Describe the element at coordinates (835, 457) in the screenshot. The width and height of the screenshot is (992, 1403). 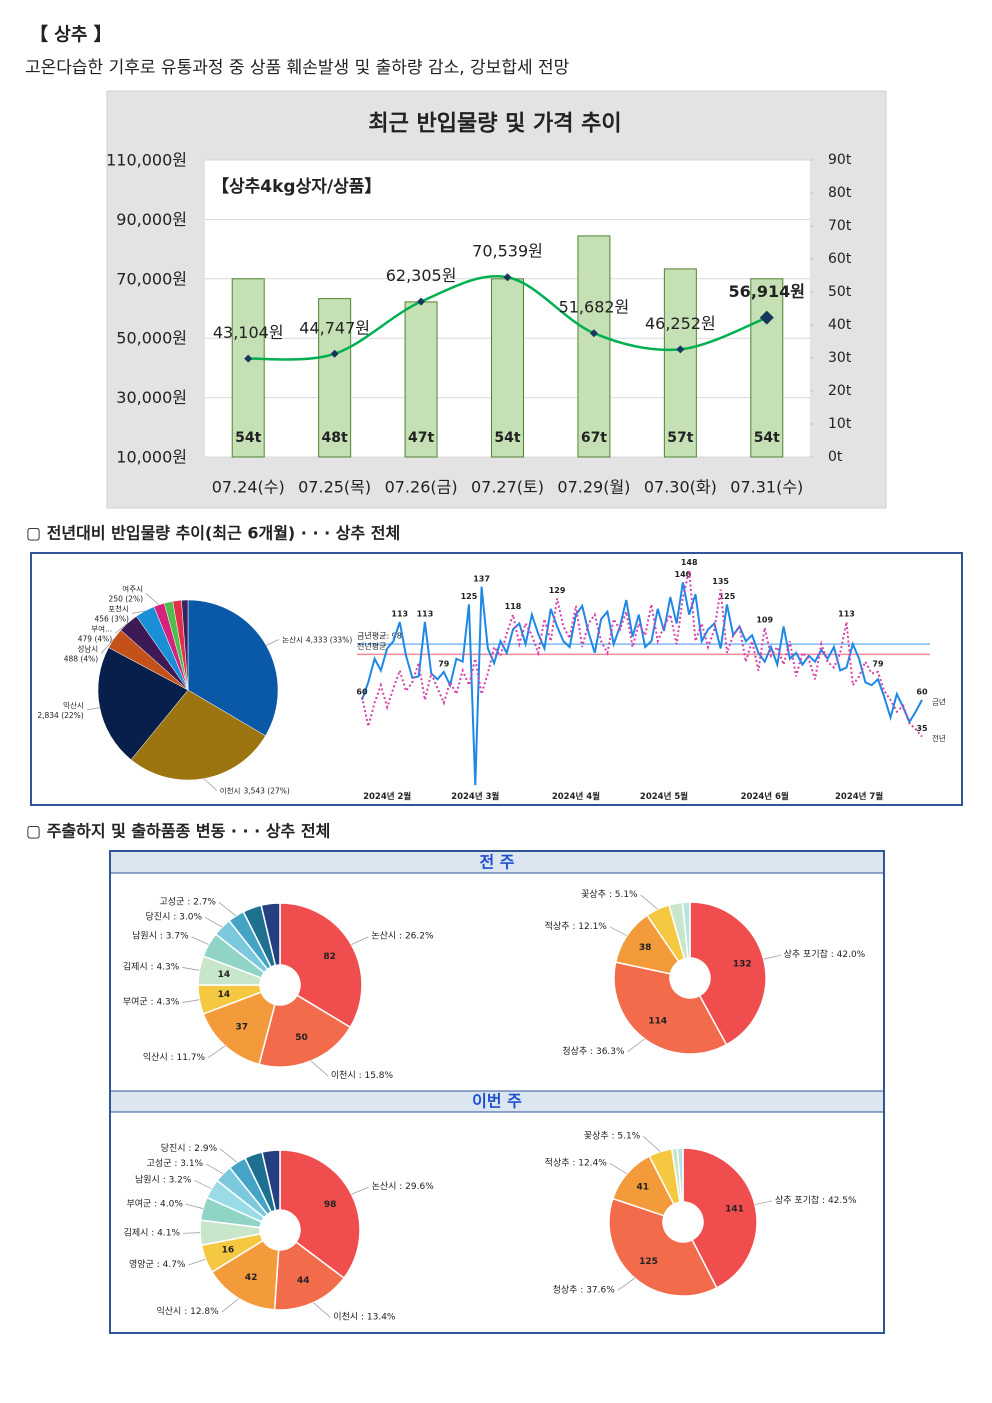
I see `y2-tick-label: 0t` at that location.